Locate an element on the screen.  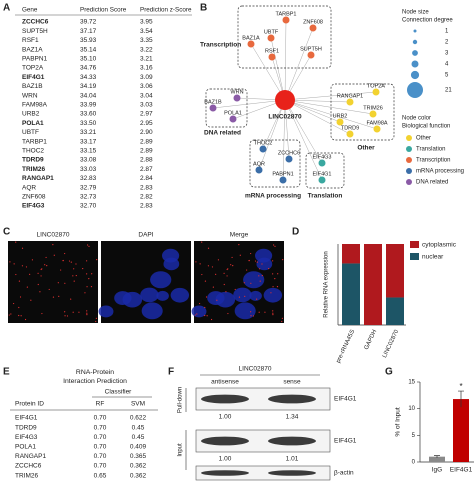
table-cell: 2.90 is located at coordinates (146, 132).